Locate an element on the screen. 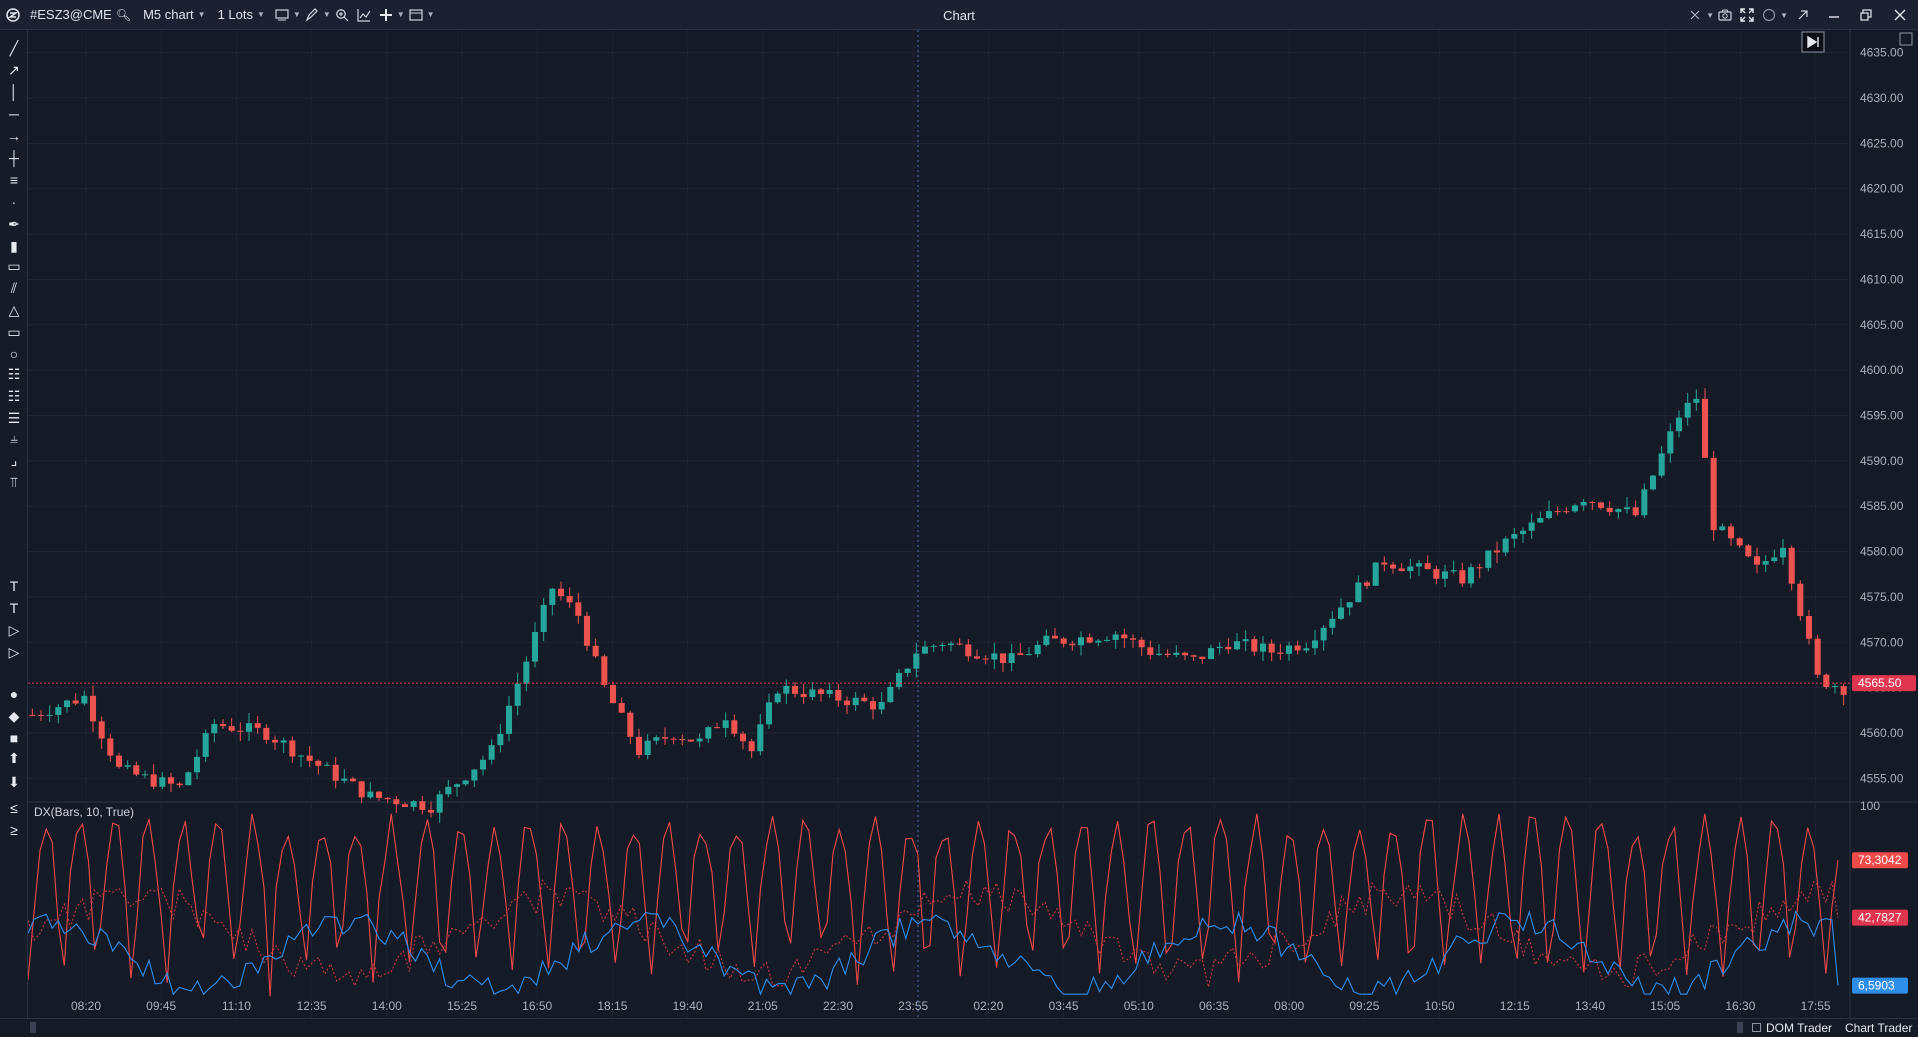 The image size is (1918, 1037). text-icon: T is located at coordinates (14, 608).